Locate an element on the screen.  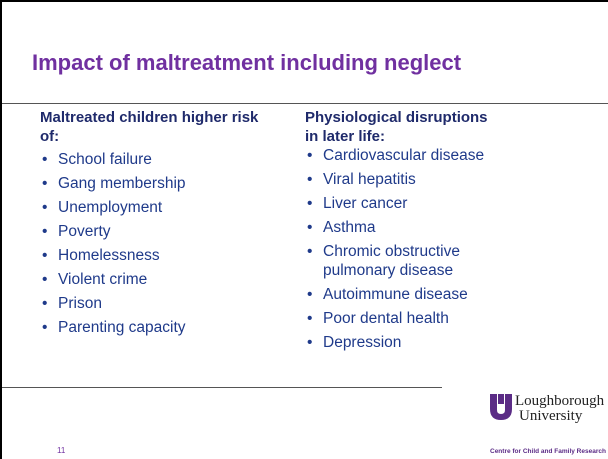
footer-rule is located at coordinates (222, 387).